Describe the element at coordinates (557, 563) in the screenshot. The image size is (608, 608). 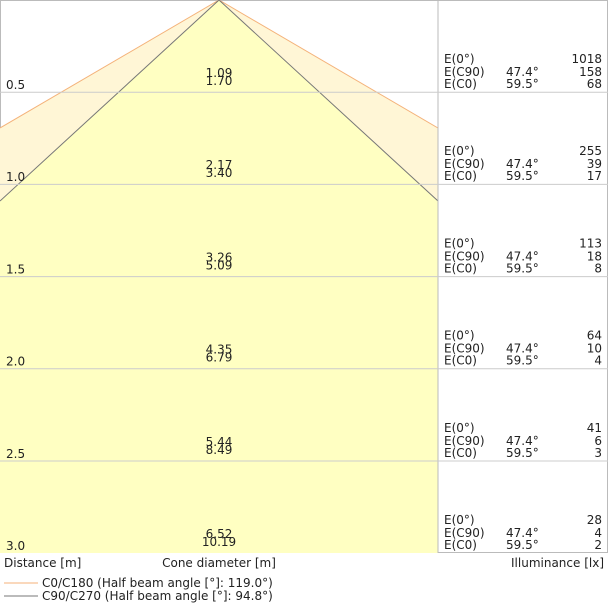
I see `illuminance-label: Illuminance [lx]` at that location.